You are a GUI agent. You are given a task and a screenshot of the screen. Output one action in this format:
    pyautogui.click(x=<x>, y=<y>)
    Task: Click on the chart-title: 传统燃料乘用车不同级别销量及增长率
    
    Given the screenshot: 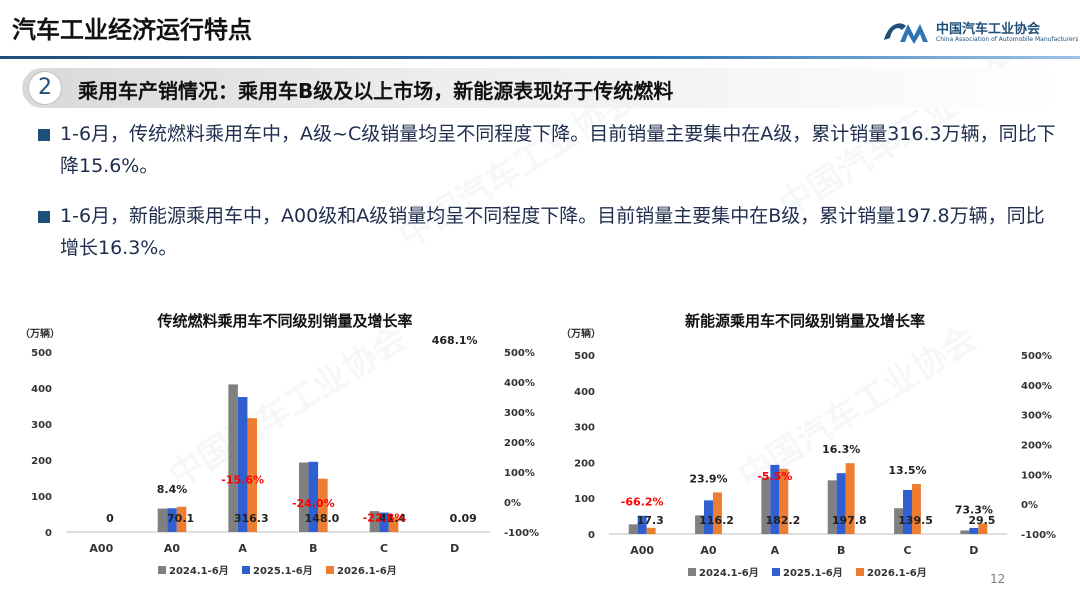 What is the action you would take?
    pyautogui.click(x=284, y=321)
    